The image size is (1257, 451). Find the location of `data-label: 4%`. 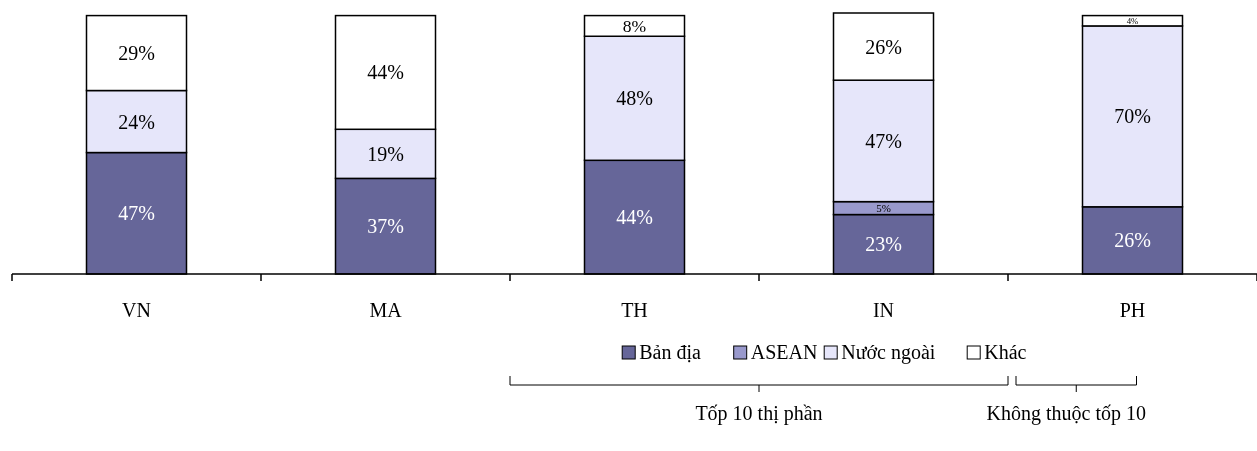

data-label: 4% is located at coordinates (1132, 20).